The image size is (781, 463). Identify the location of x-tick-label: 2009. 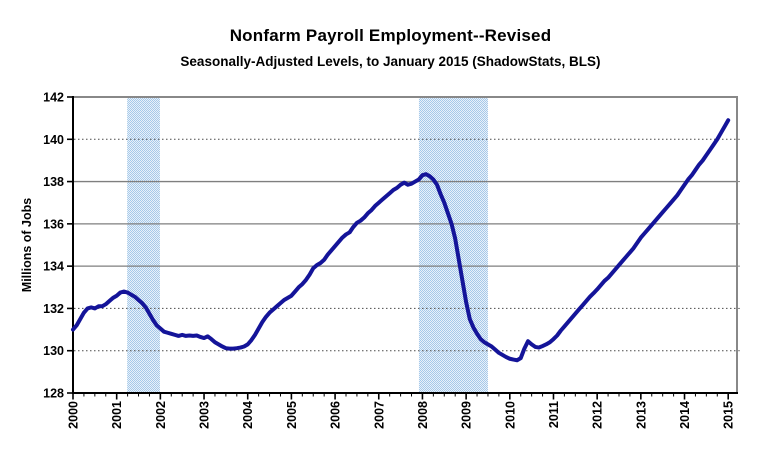
(467, 415).